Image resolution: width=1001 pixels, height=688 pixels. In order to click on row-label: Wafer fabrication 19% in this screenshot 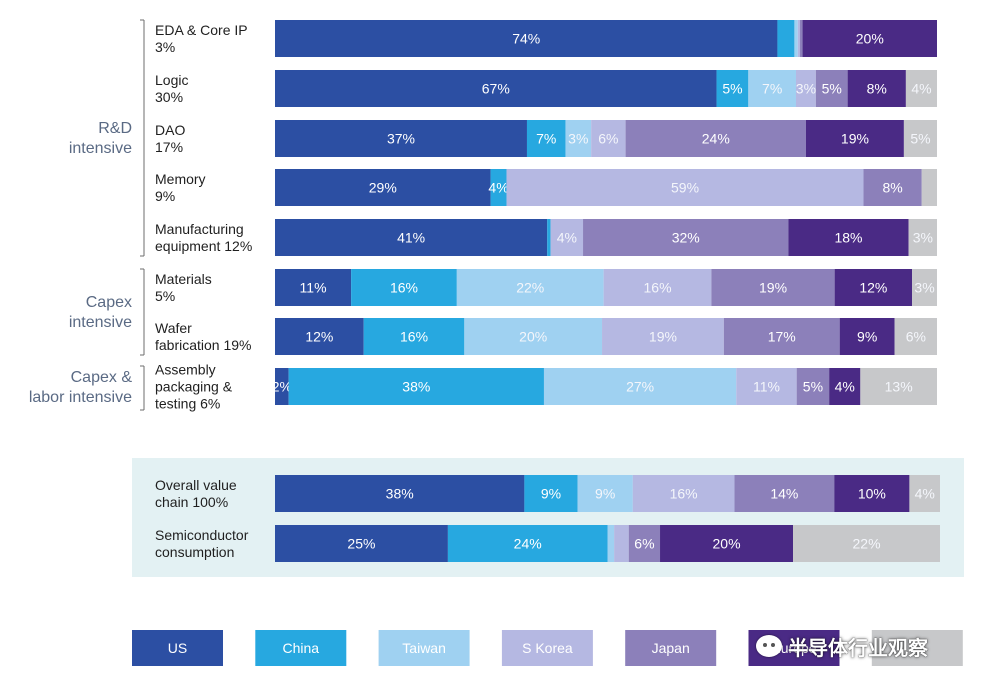, I will do `click(203, 336)`.